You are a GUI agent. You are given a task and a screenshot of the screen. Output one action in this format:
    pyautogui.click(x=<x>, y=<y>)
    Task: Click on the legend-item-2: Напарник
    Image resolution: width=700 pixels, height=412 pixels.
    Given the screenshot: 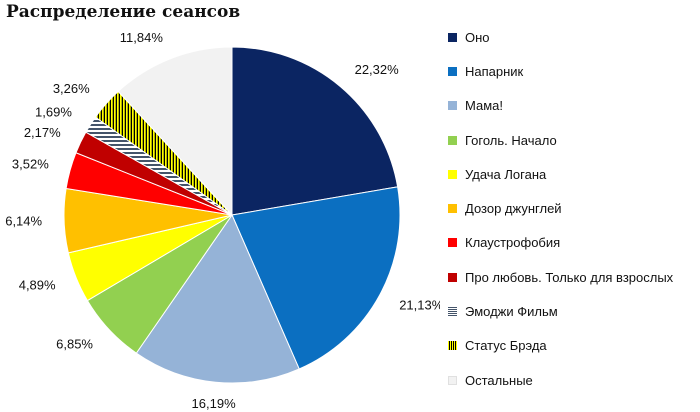 What is the action you would take?
    pyautogui.click(x=573, y=71)
    